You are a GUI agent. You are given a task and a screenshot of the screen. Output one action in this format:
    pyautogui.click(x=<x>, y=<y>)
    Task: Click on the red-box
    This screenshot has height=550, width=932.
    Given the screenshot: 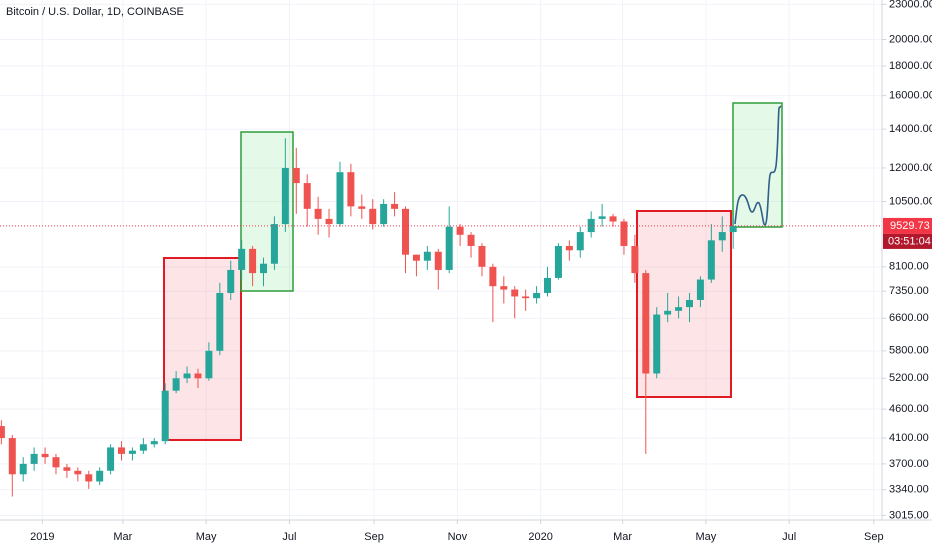 What is the action you would take?
    pyautogui.click(x=684, y=304)
    